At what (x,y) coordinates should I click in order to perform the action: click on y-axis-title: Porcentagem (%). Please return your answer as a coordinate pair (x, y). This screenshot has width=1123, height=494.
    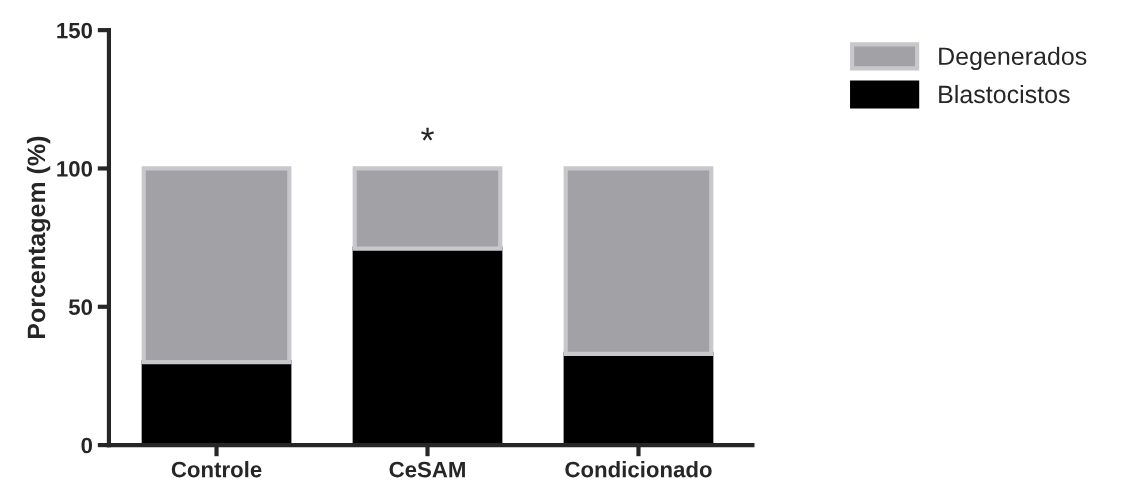
    Looking at the image, I should click on (38, 237).